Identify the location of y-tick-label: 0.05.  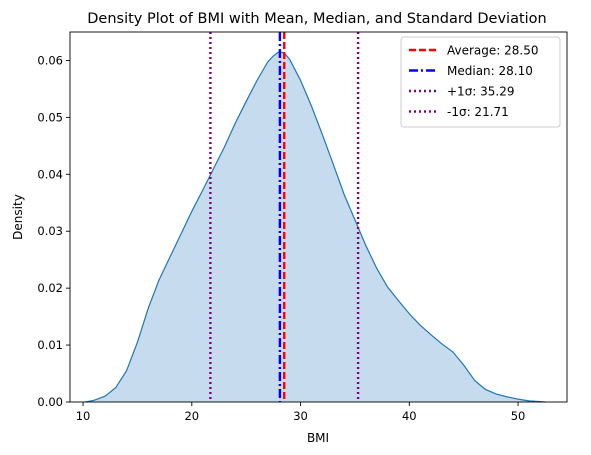
(50, 117).